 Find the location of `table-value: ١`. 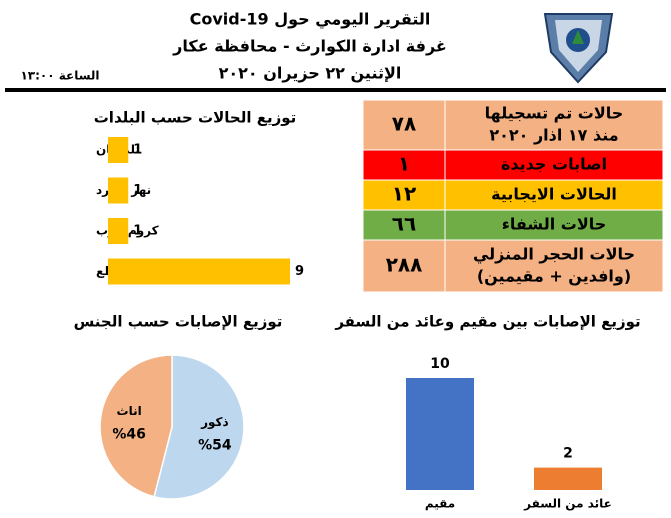

table-value: ١ is located at coordinates (404, 164).